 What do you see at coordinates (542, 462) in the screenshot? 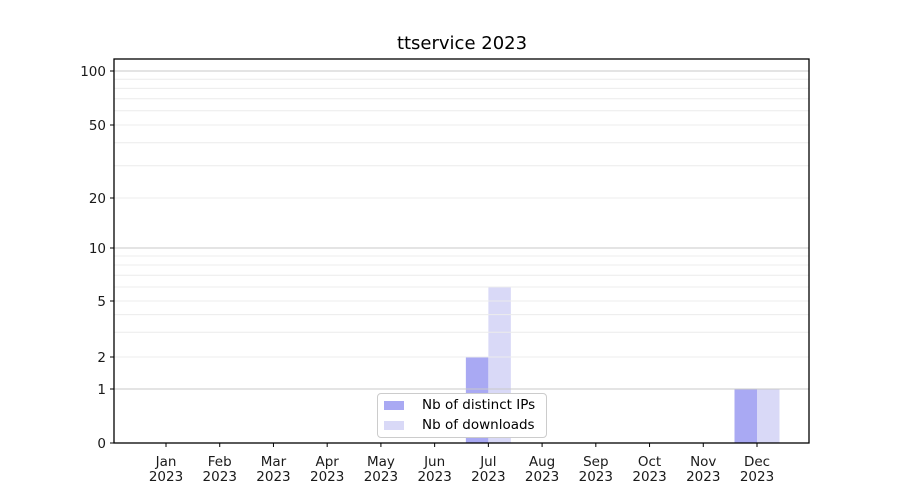
I see `x-tick-label-month: Aug` at bounding box center [542, 462].